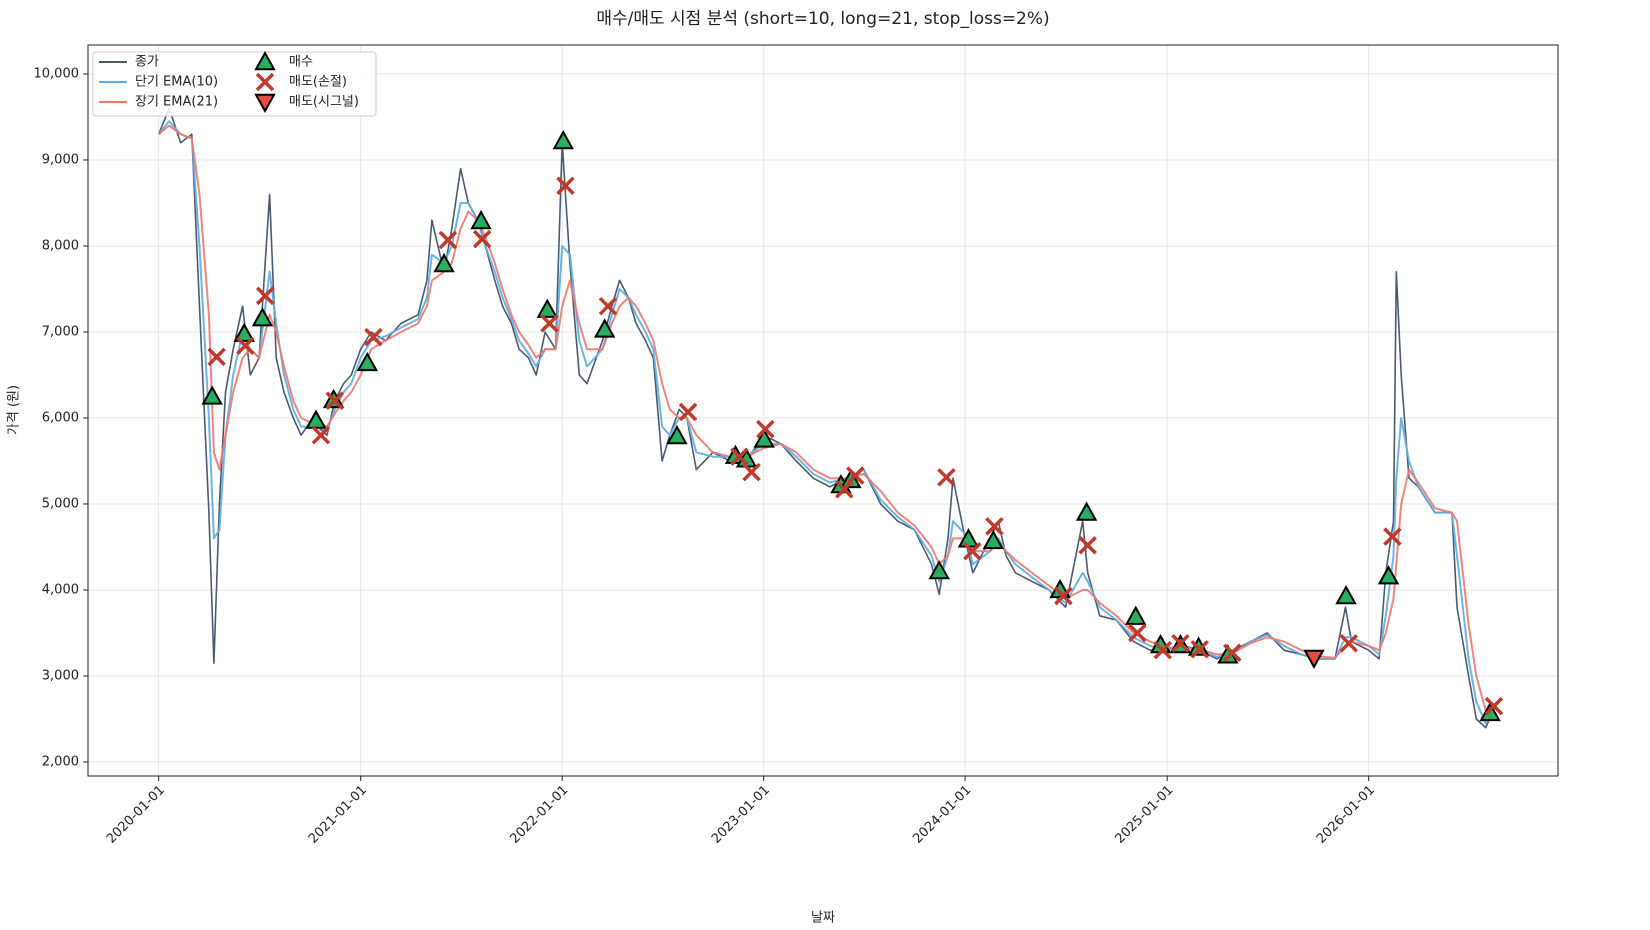  Describe the element at coordinates (60, 761) in the screenshot. I see `y-tick-label: 2,000` at that location.